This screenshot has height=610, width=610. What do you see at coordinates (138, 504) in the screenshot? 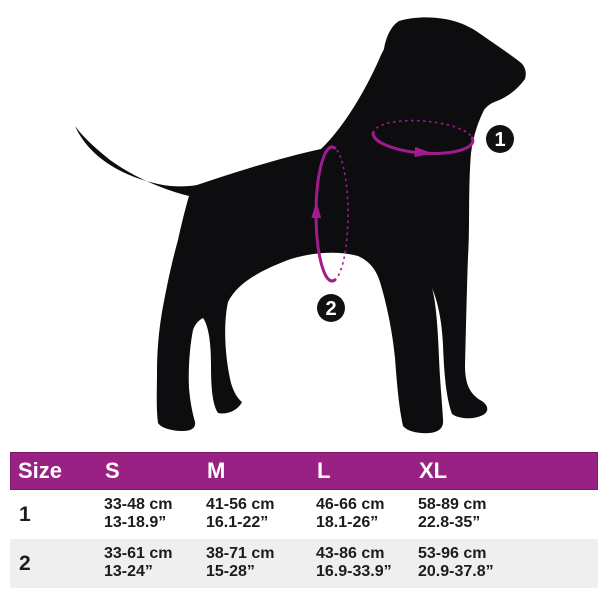
I see `cell-cm-value: 33-48 cm` at bounding box center [138, 504].